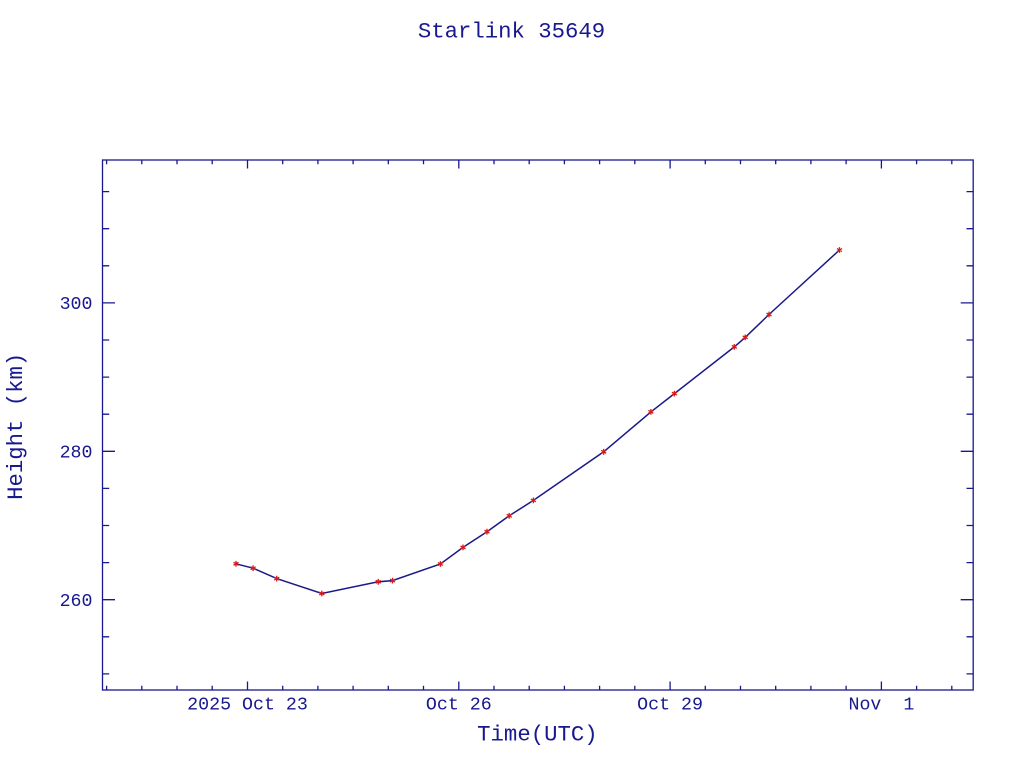 This screenshot has width=1024, height=768. I want to click on svg-text: Nov 1, so click(881, 705).